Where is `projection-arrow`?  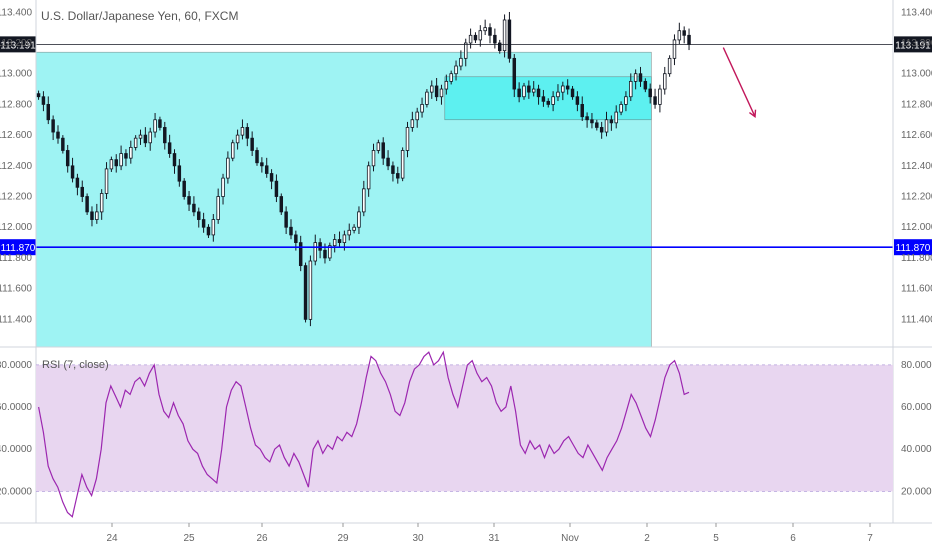 projection-arrow is located at coordinates (739, 83).